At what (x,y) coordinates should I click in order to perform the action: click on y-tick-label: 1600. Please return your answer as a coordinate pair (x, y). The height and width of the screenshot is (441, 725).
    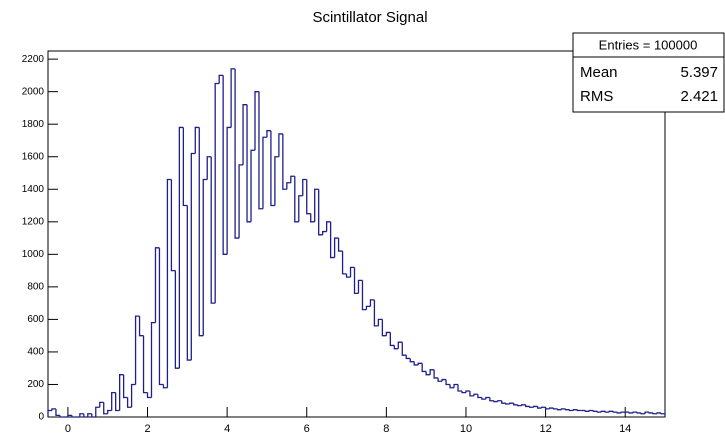
    Looking at the image, I should click on (33, 156).